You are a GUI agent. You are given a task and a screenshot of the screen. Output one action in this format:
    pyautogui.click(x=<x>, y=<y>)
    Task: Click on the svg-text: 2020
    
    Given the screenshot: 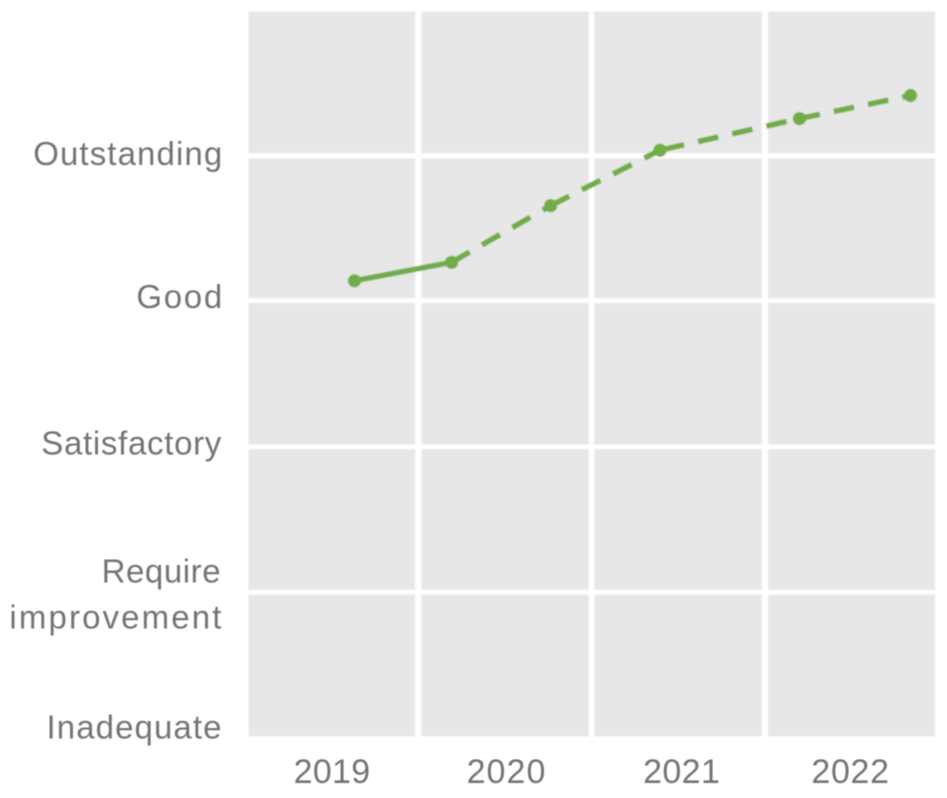 What is the action you would take?
    pyautogui.click(x=506, y=772)
    